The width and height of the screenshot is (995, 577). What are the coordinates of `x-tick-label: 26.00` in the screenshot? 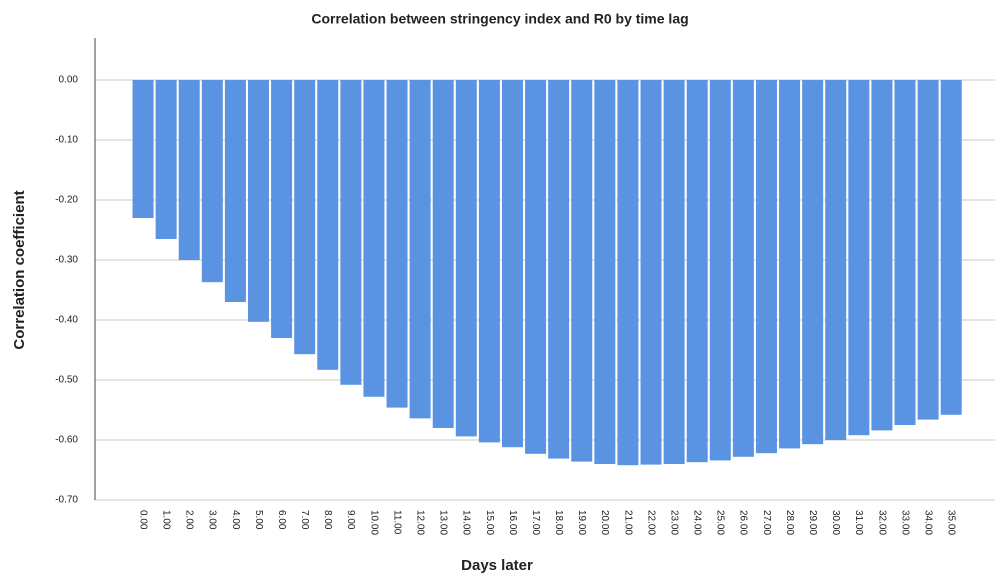 It's located at (743, 522).